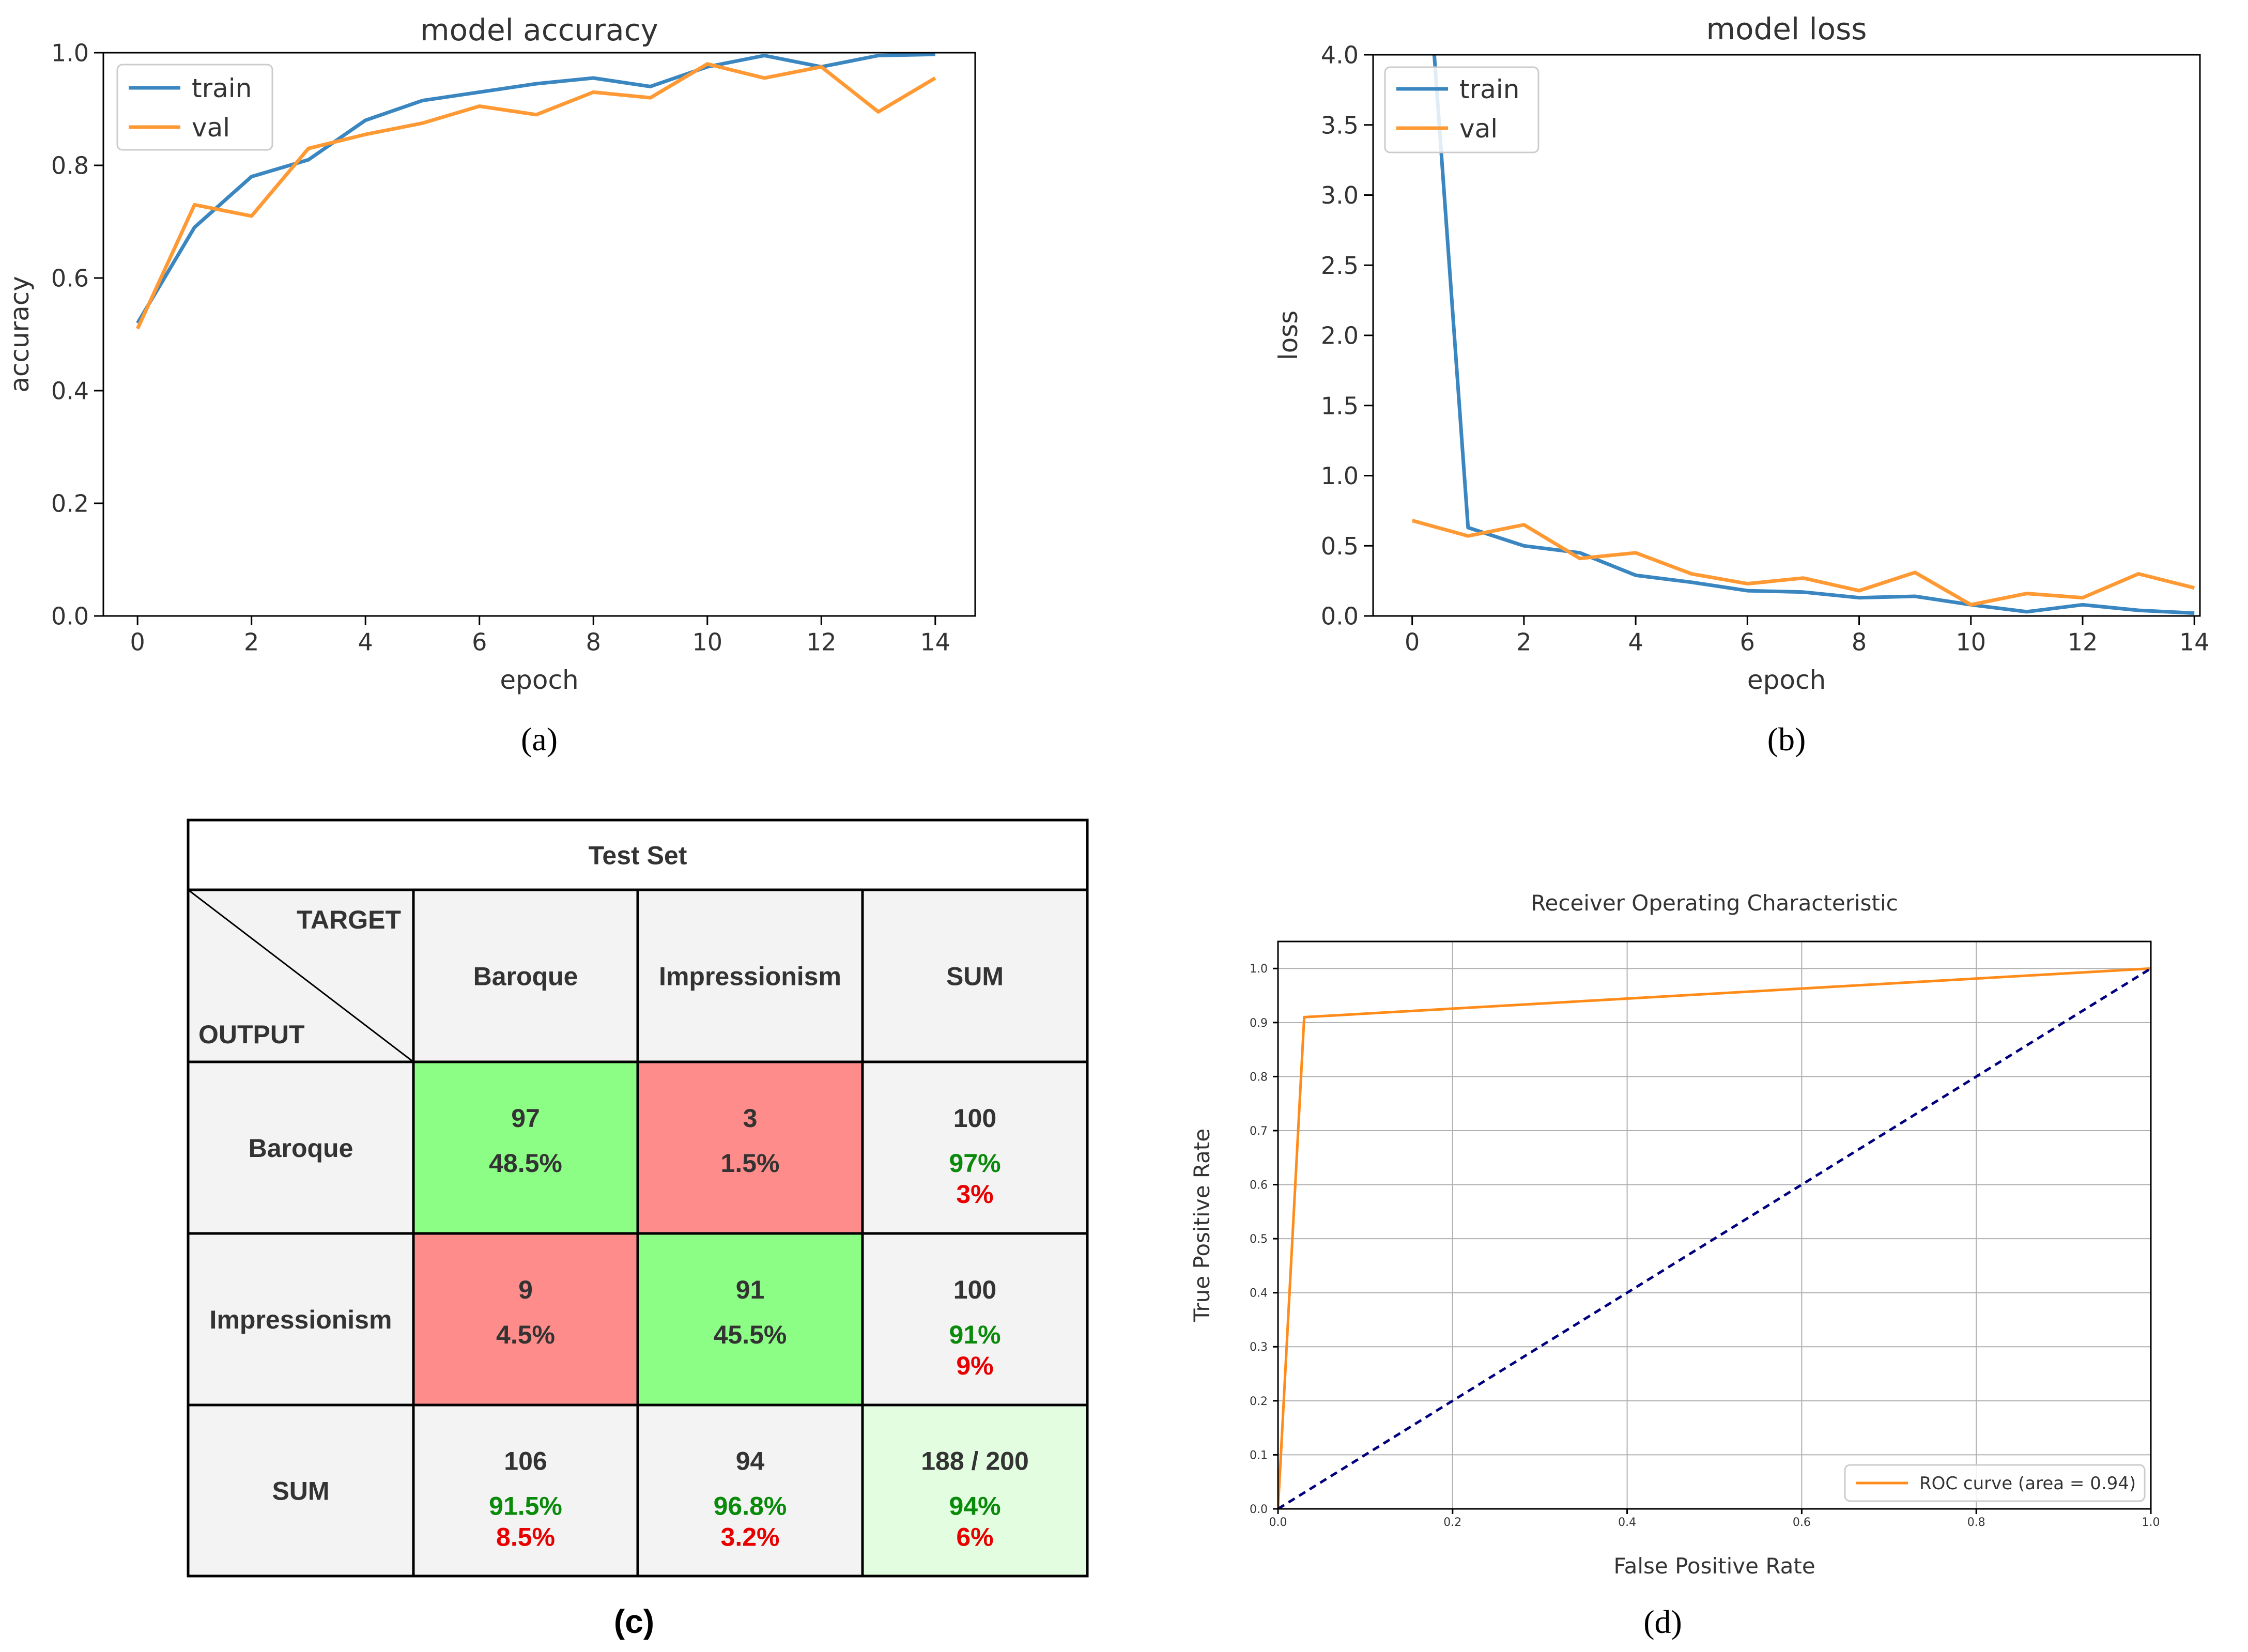  Describe the element at coordinates (1714, 1566) in the screenshot. I see `x-axis-label: False Positive Rate` at that location.